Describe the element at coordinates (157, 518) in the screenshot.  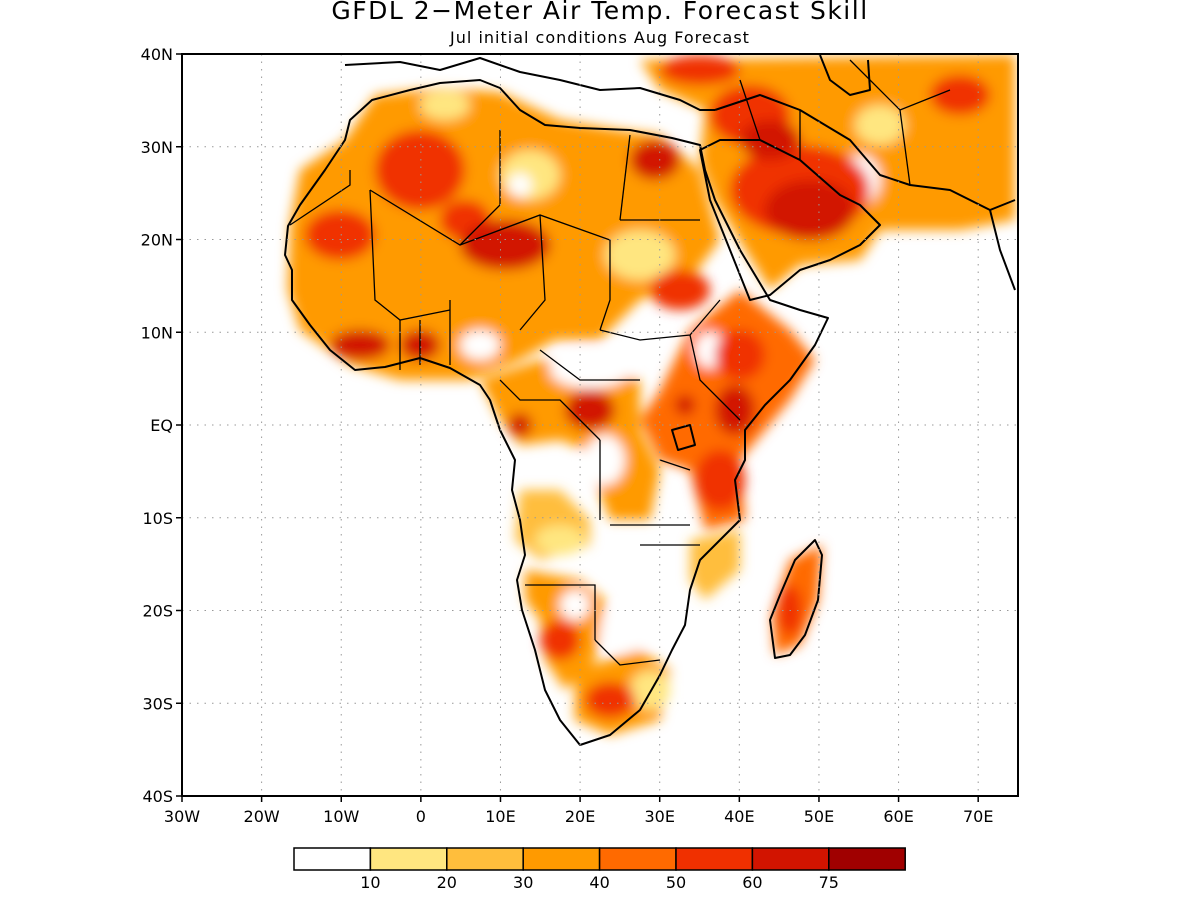
I see `lat-label: 10S` at that location.